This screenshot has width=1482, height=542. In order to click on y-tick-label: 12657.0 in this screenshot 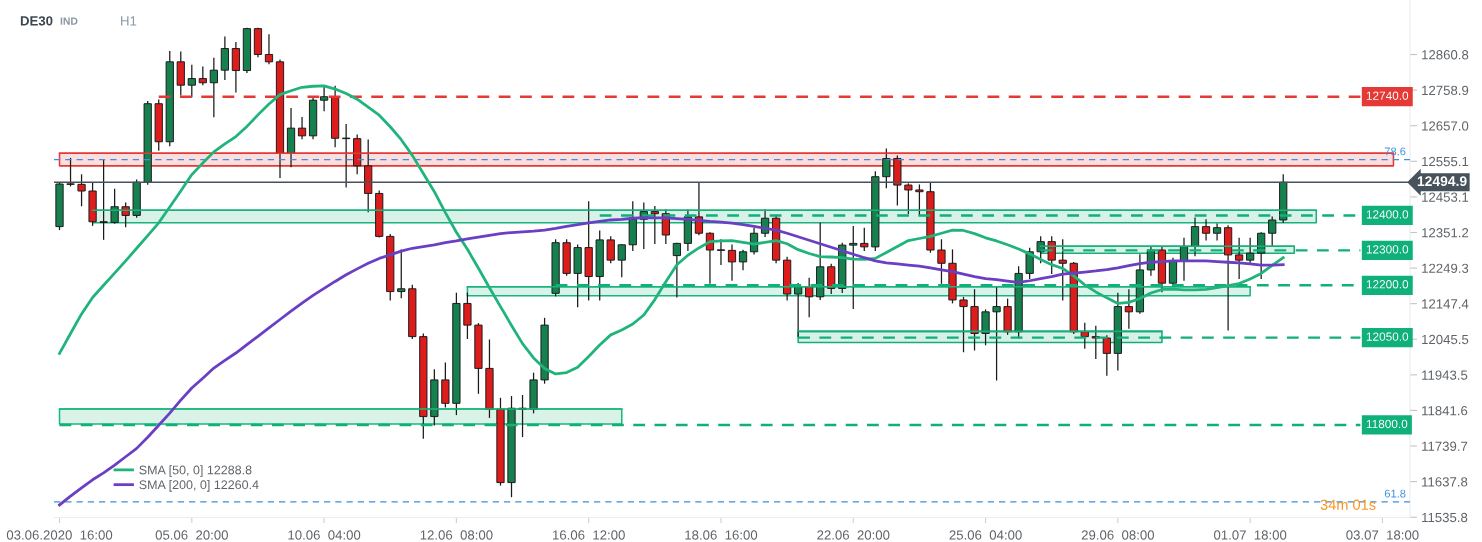, I will do `click(1445, 126)`.